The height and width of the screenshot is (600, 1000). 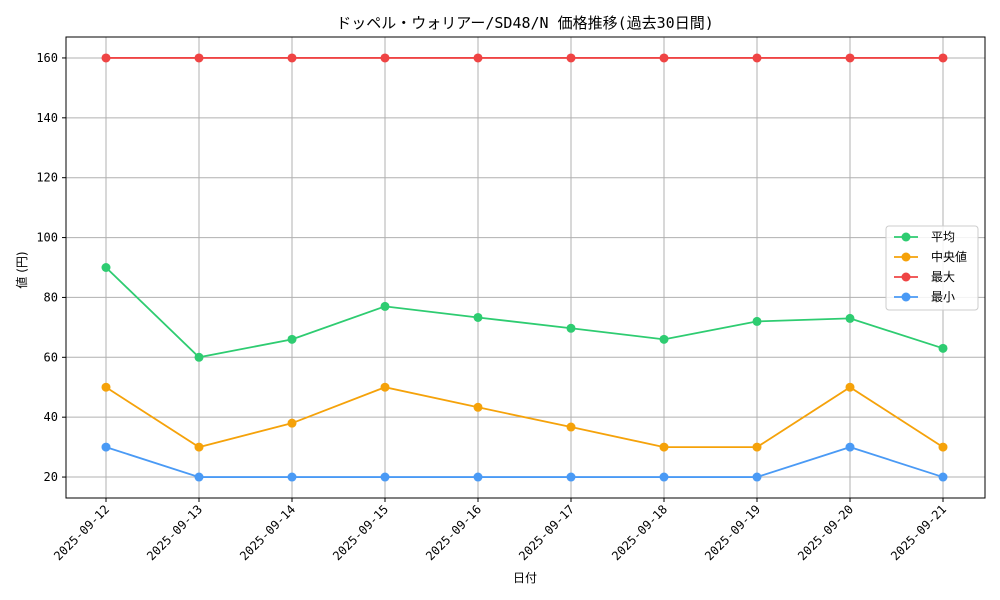 What do you see at coordinates (51, 357) in the screenshot?
I see `y-tick-label: 60` at bounding box center [51, 357].